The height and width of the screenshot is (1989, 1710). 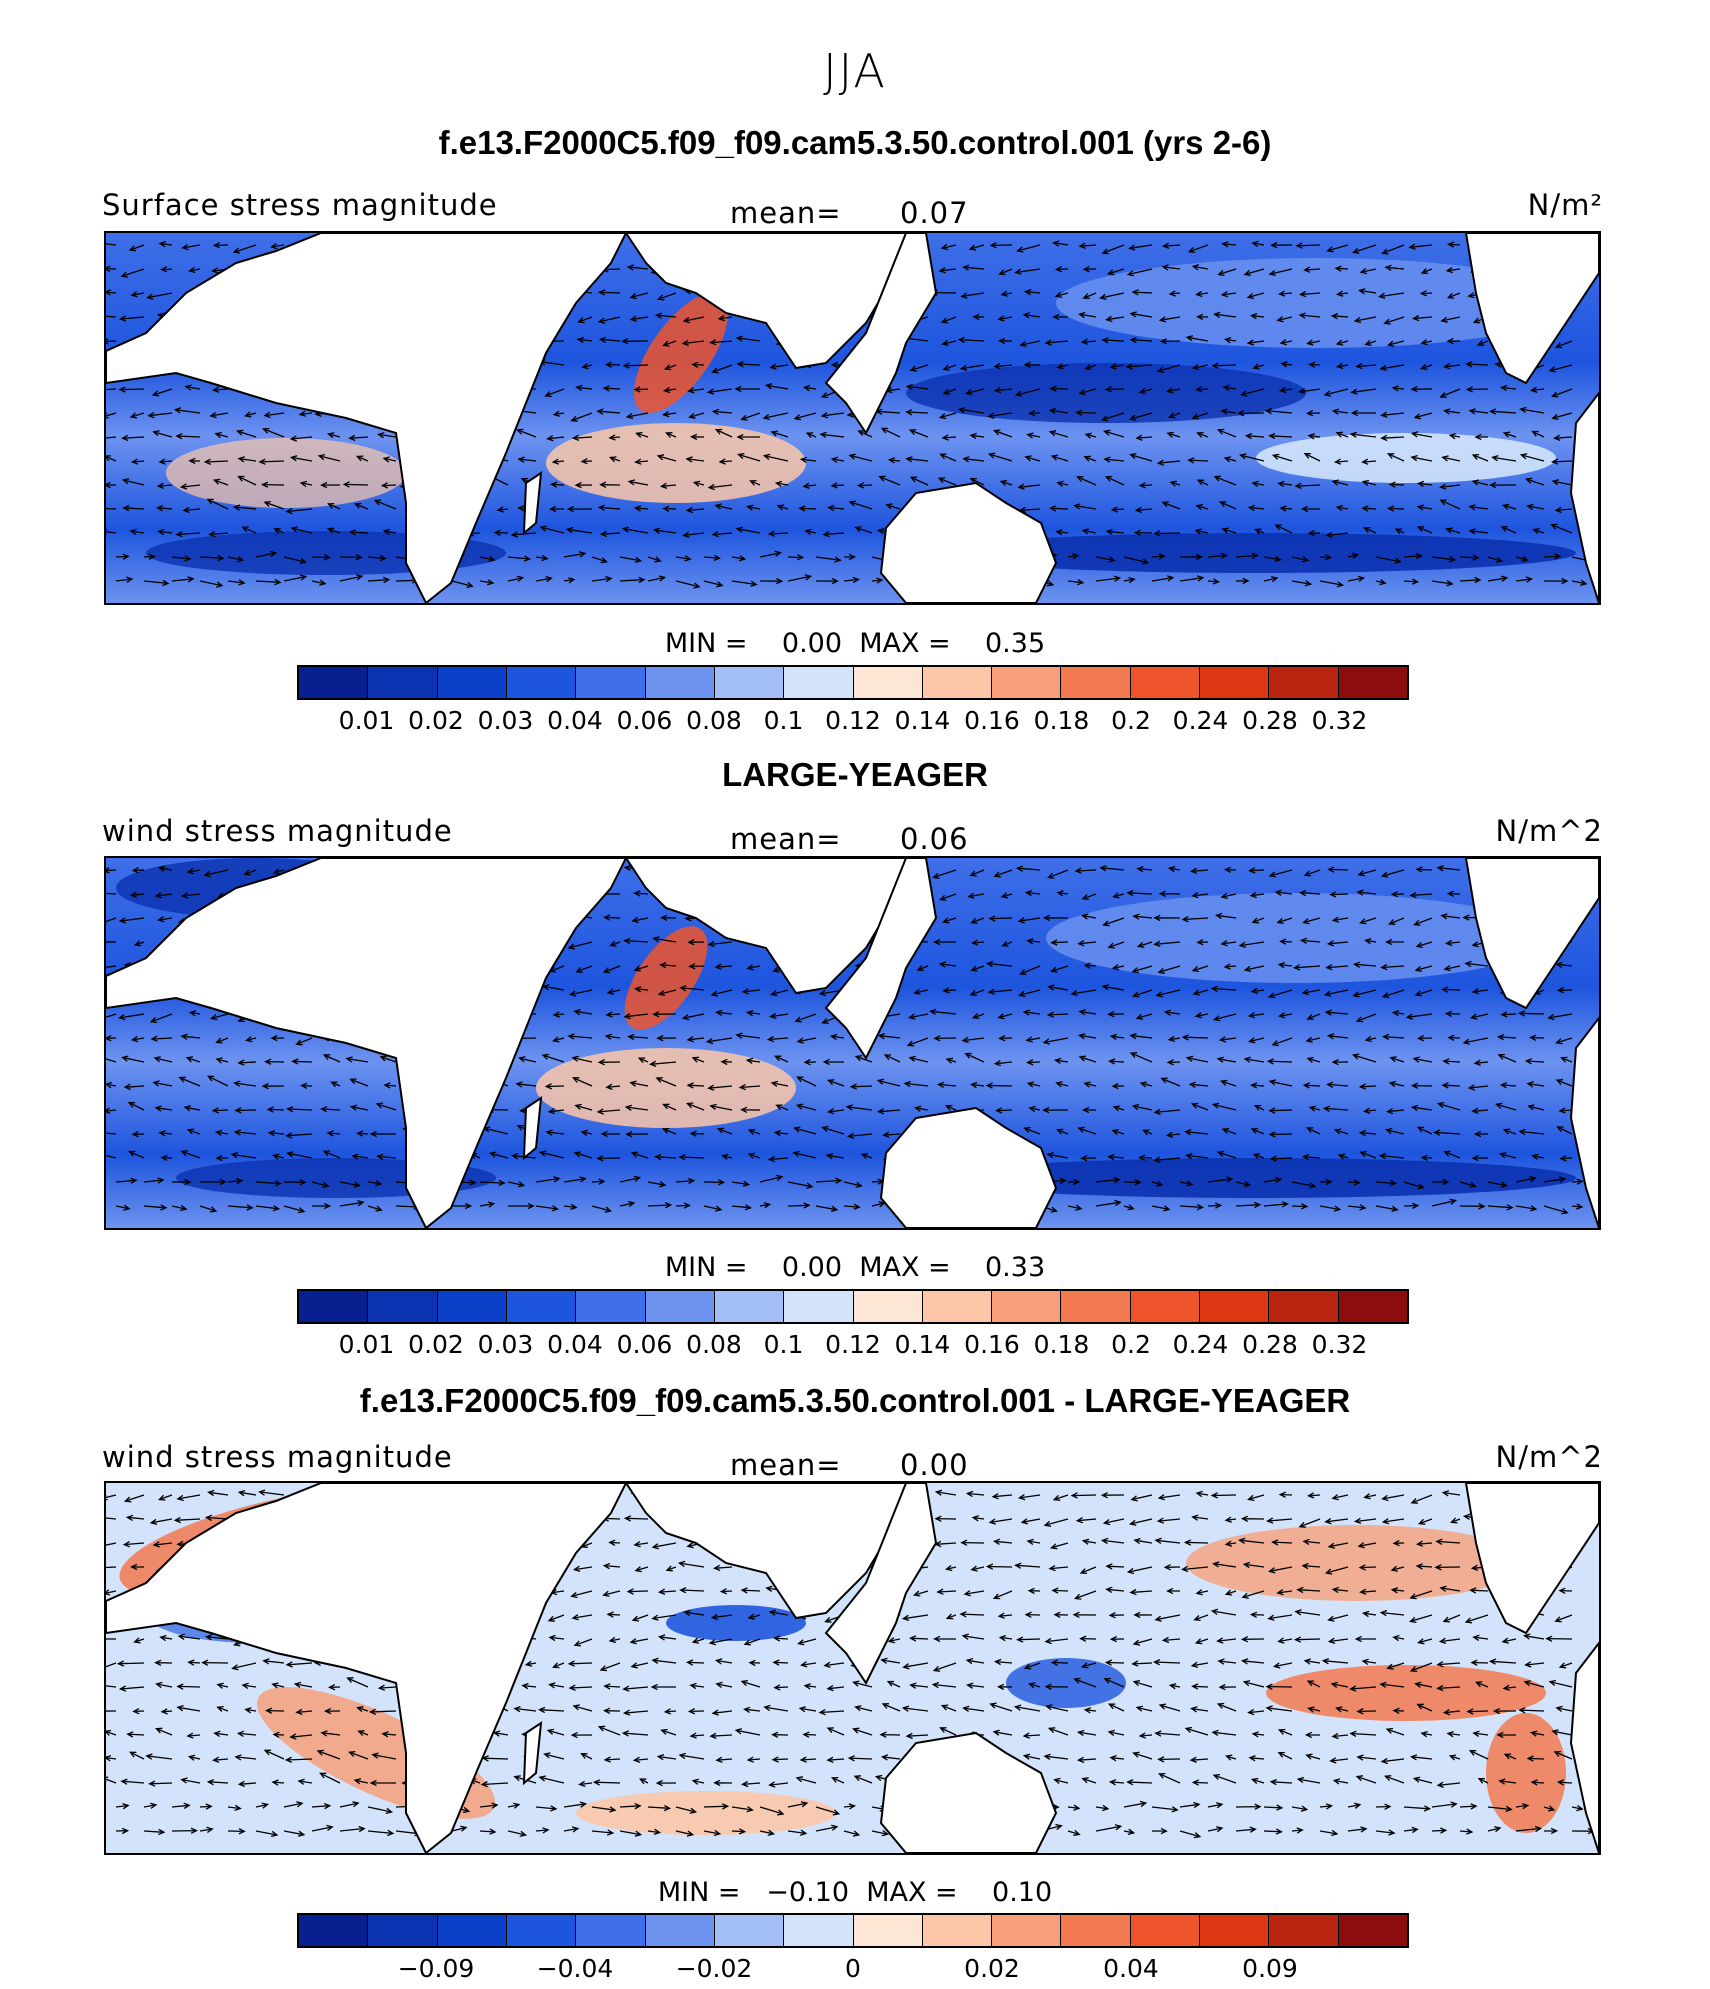 What do you see at coordinates (1549, 1457) in the screenshot?
I see `panel-3-units: N/m^2` at bounding box center [1549, 1457].